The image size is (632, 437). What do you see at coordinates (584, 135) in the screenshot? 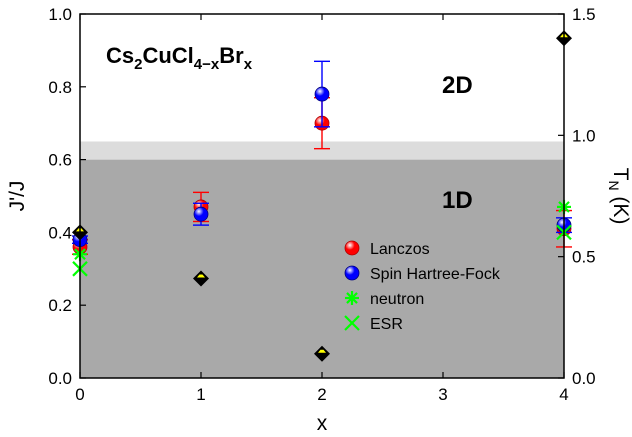
I see `y-tick-label-right: 1.0` at bounding box center [584, 135].